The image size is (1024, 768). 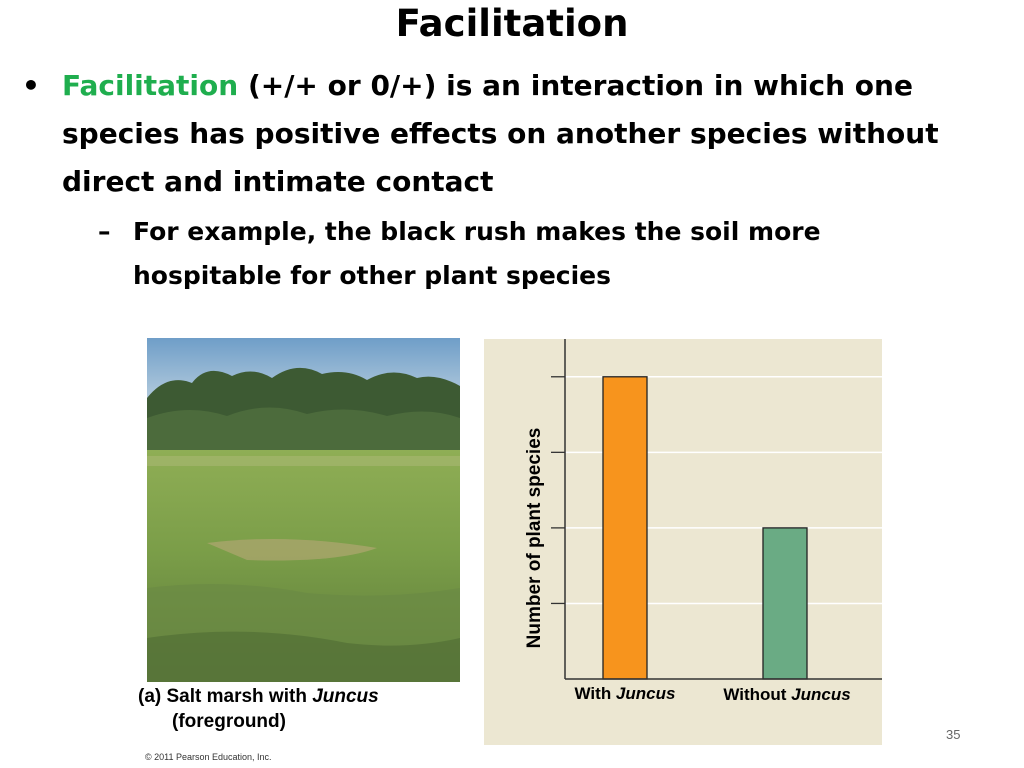 I want to click on caption-text: (a) Salt marsh with, so click(x=225, y=696).